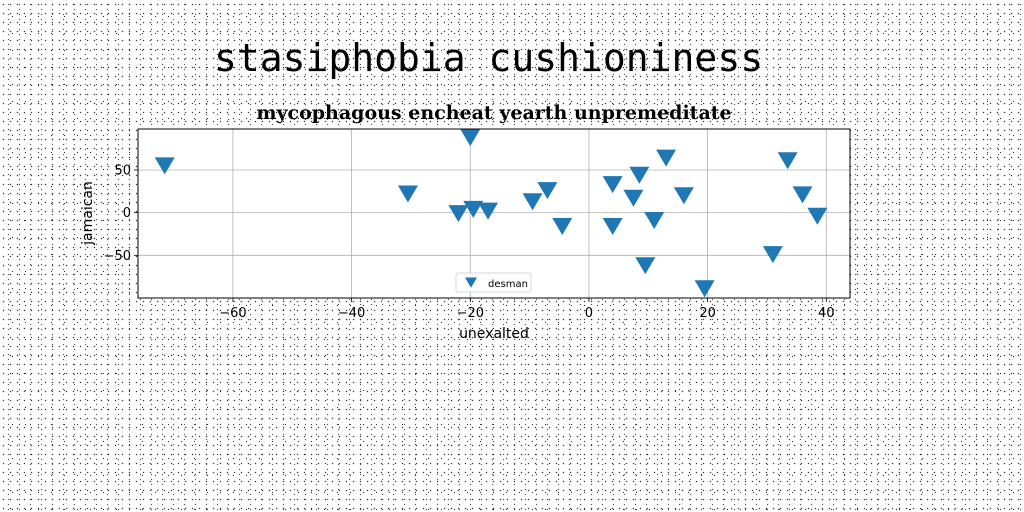 This screenshot has width=1024, height=512. I want to click on x-tick-label: −20, so click(470, 313).